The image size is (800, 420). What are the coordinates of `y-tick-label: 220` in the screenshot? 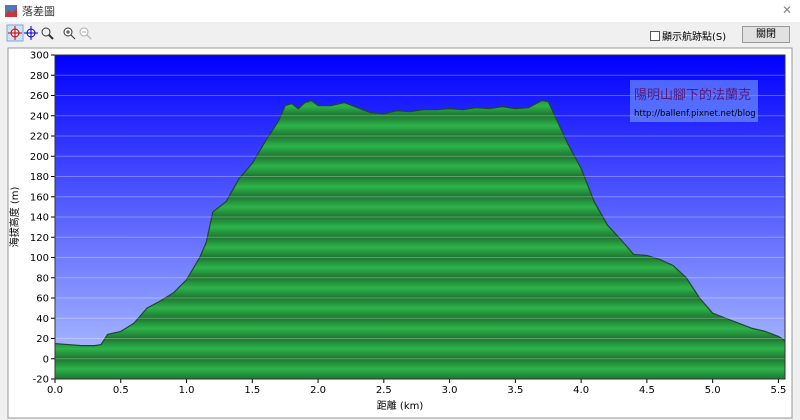 It's located at (39, 137).